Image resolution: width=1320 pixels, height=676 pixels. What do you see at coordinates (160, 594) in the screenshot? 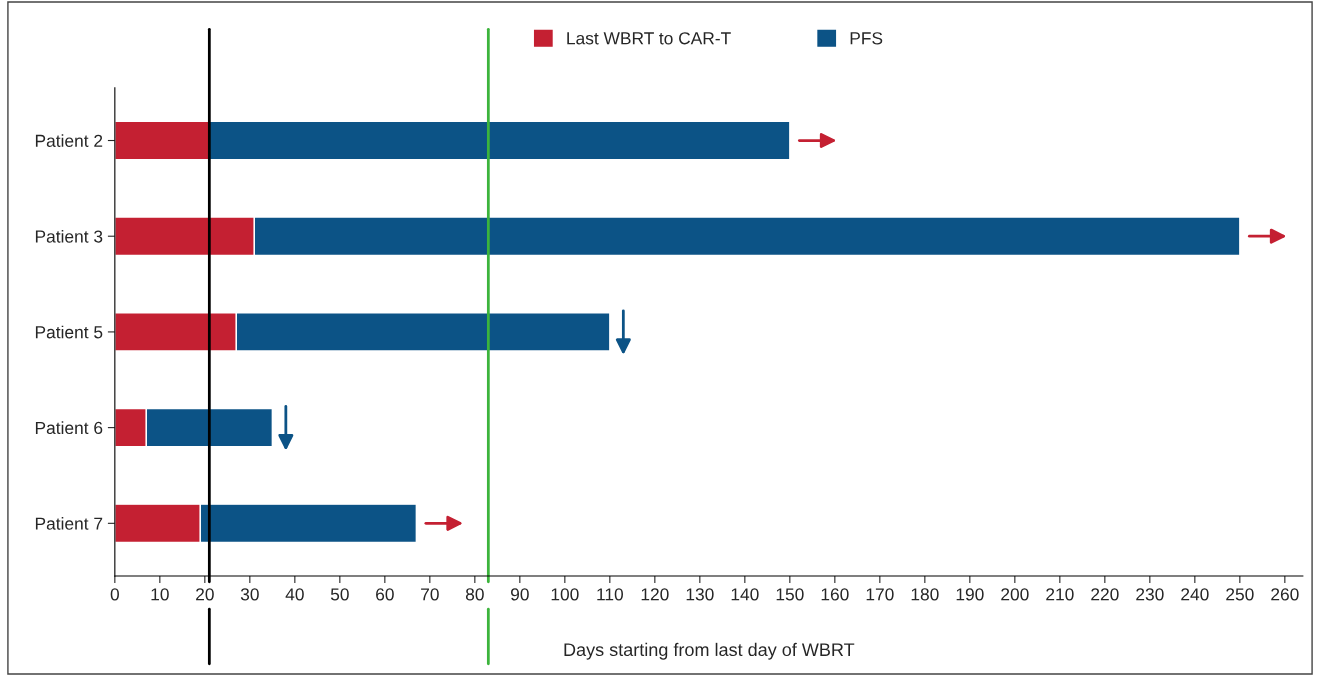
I see `x-tick-label: 10` at bounding box center [160, 594].